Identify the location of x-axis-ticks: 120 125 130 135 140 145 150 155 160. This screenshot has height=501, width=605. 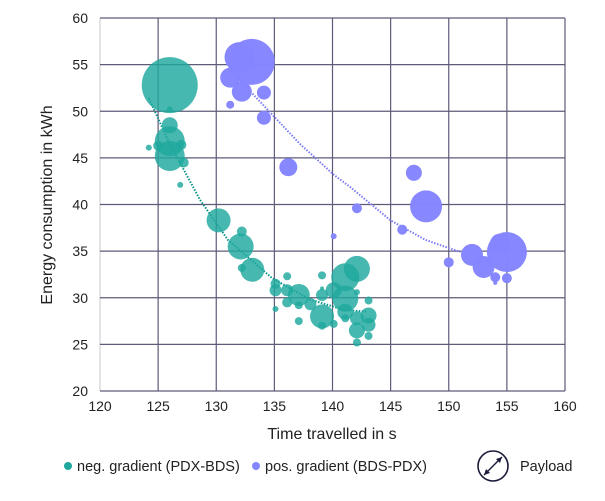
(332, 406).